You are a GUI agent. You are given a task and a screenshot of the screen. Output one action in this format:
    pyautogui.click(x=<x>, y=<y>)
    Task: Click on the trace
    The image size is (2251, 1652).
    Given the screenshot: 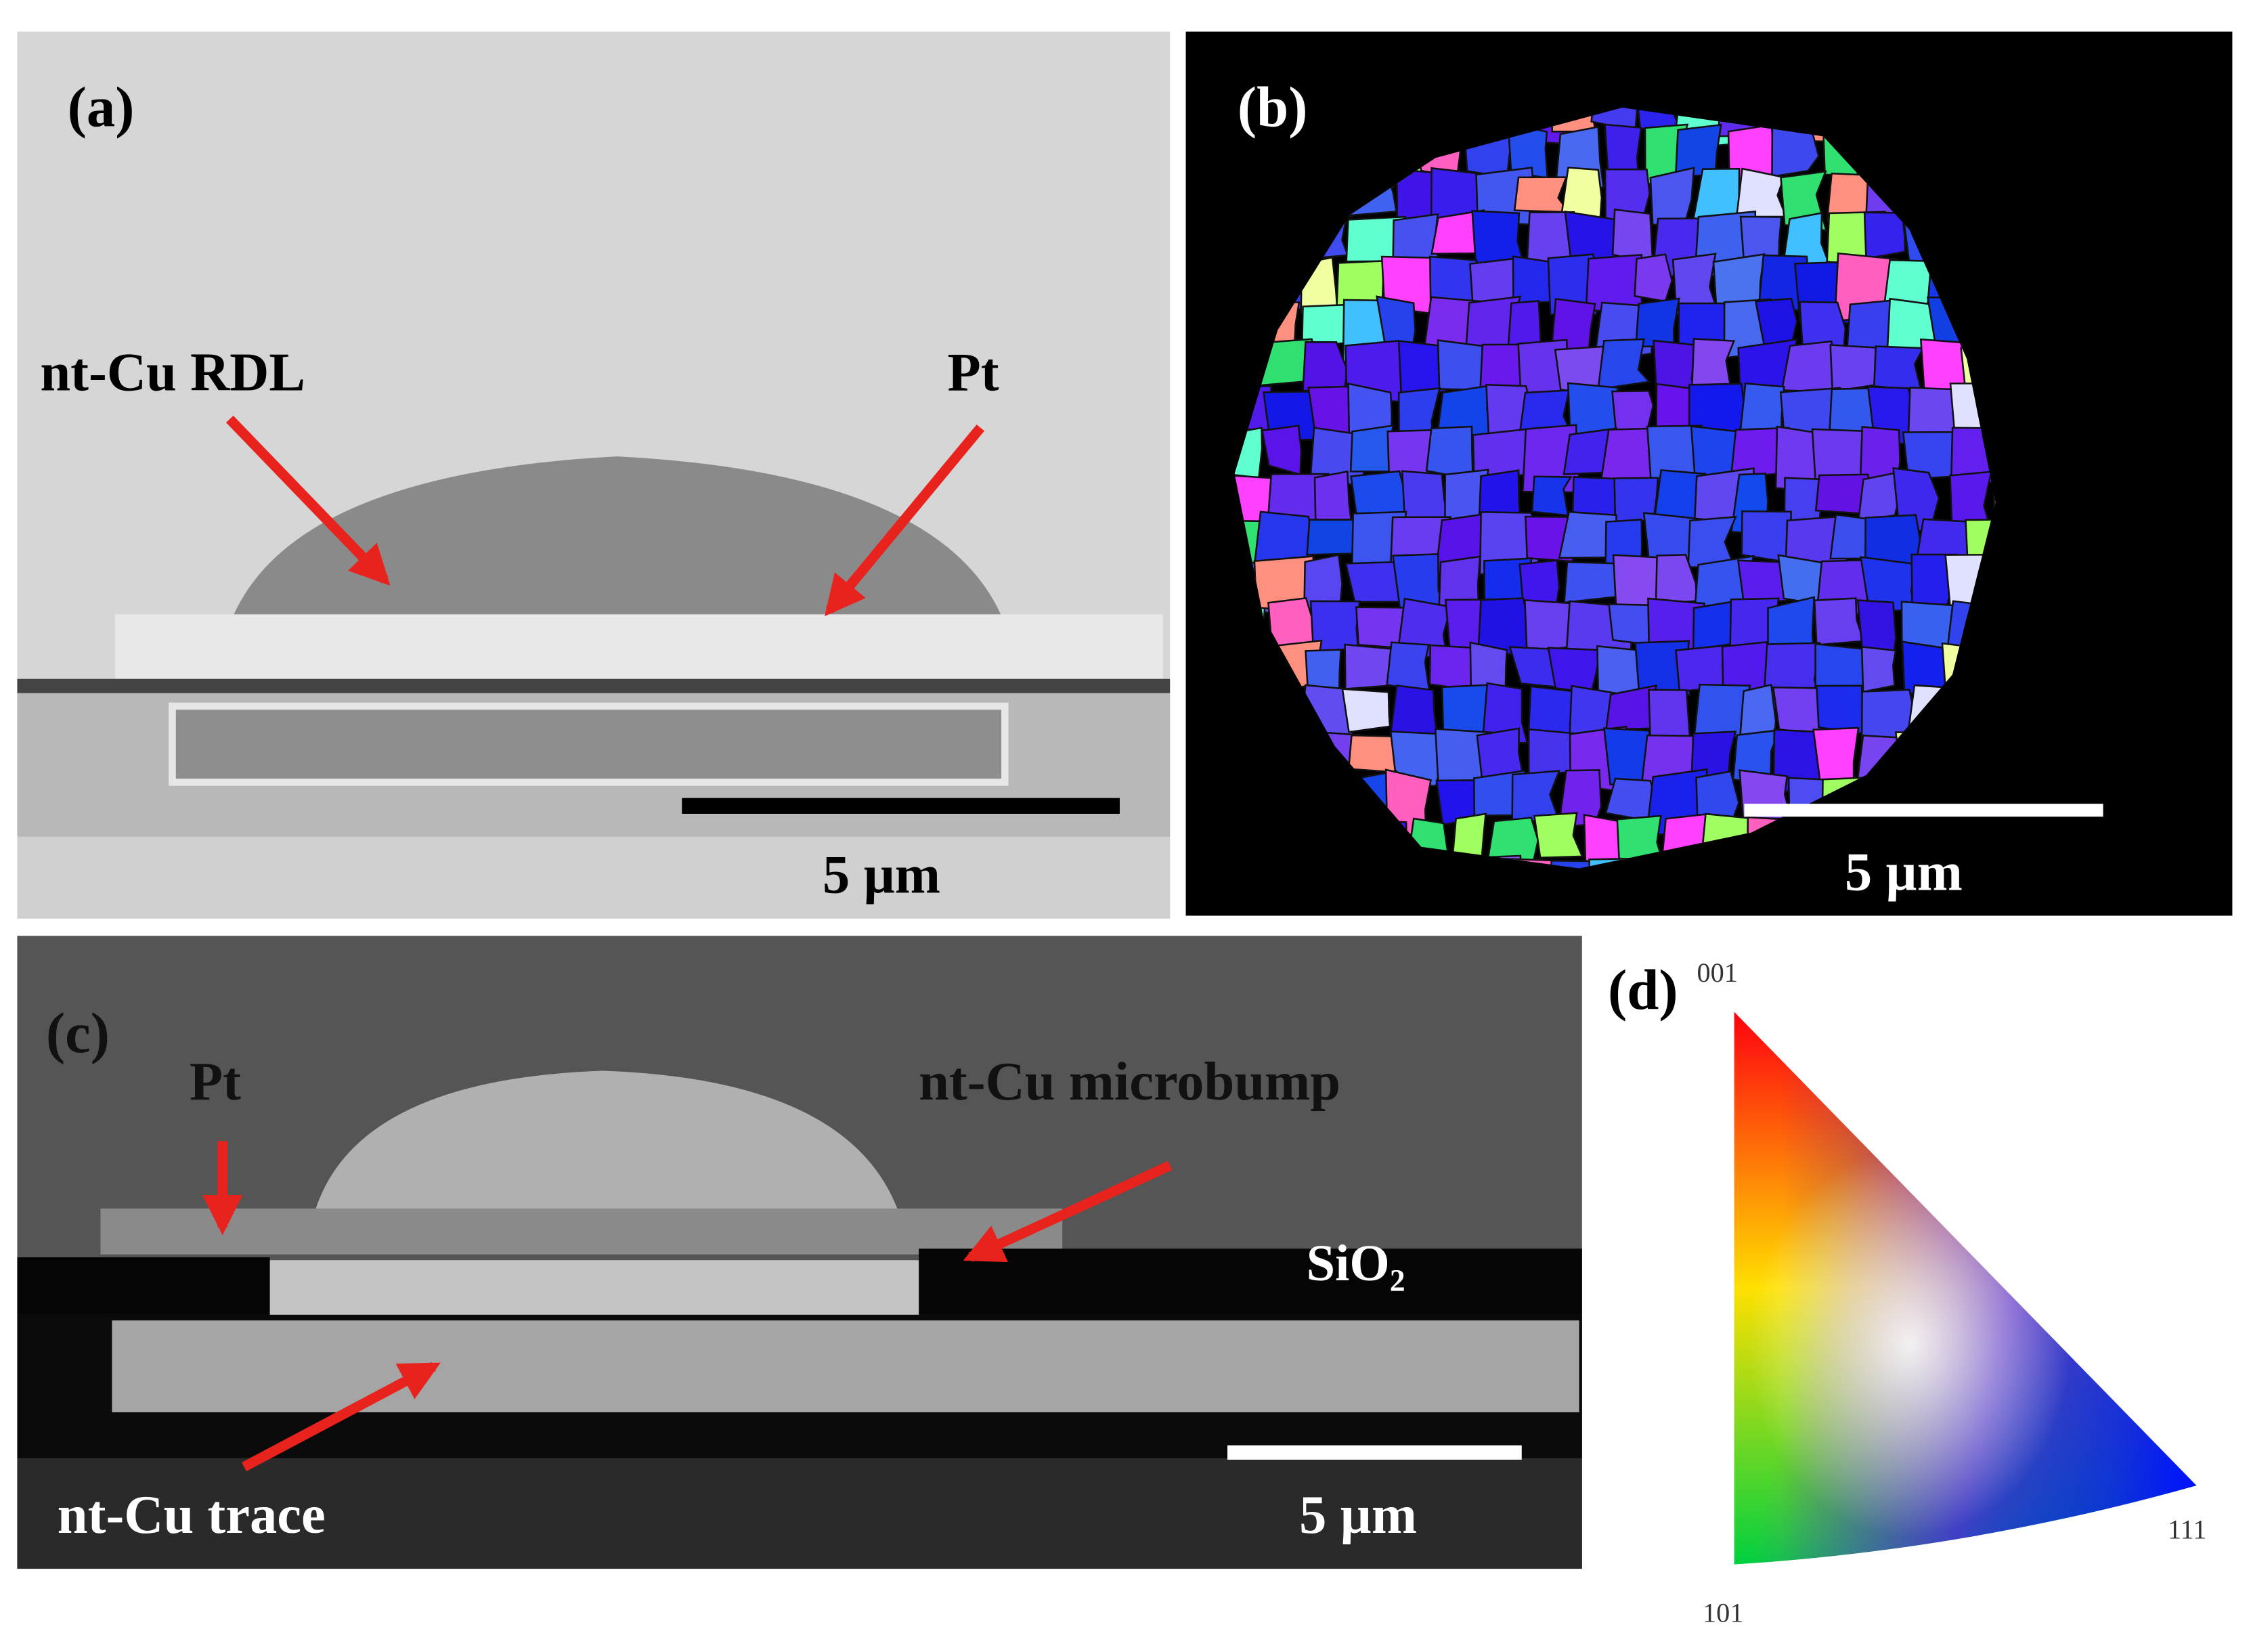 What is the action you would take?
    pyautogui.click(x=589, y=744)
    